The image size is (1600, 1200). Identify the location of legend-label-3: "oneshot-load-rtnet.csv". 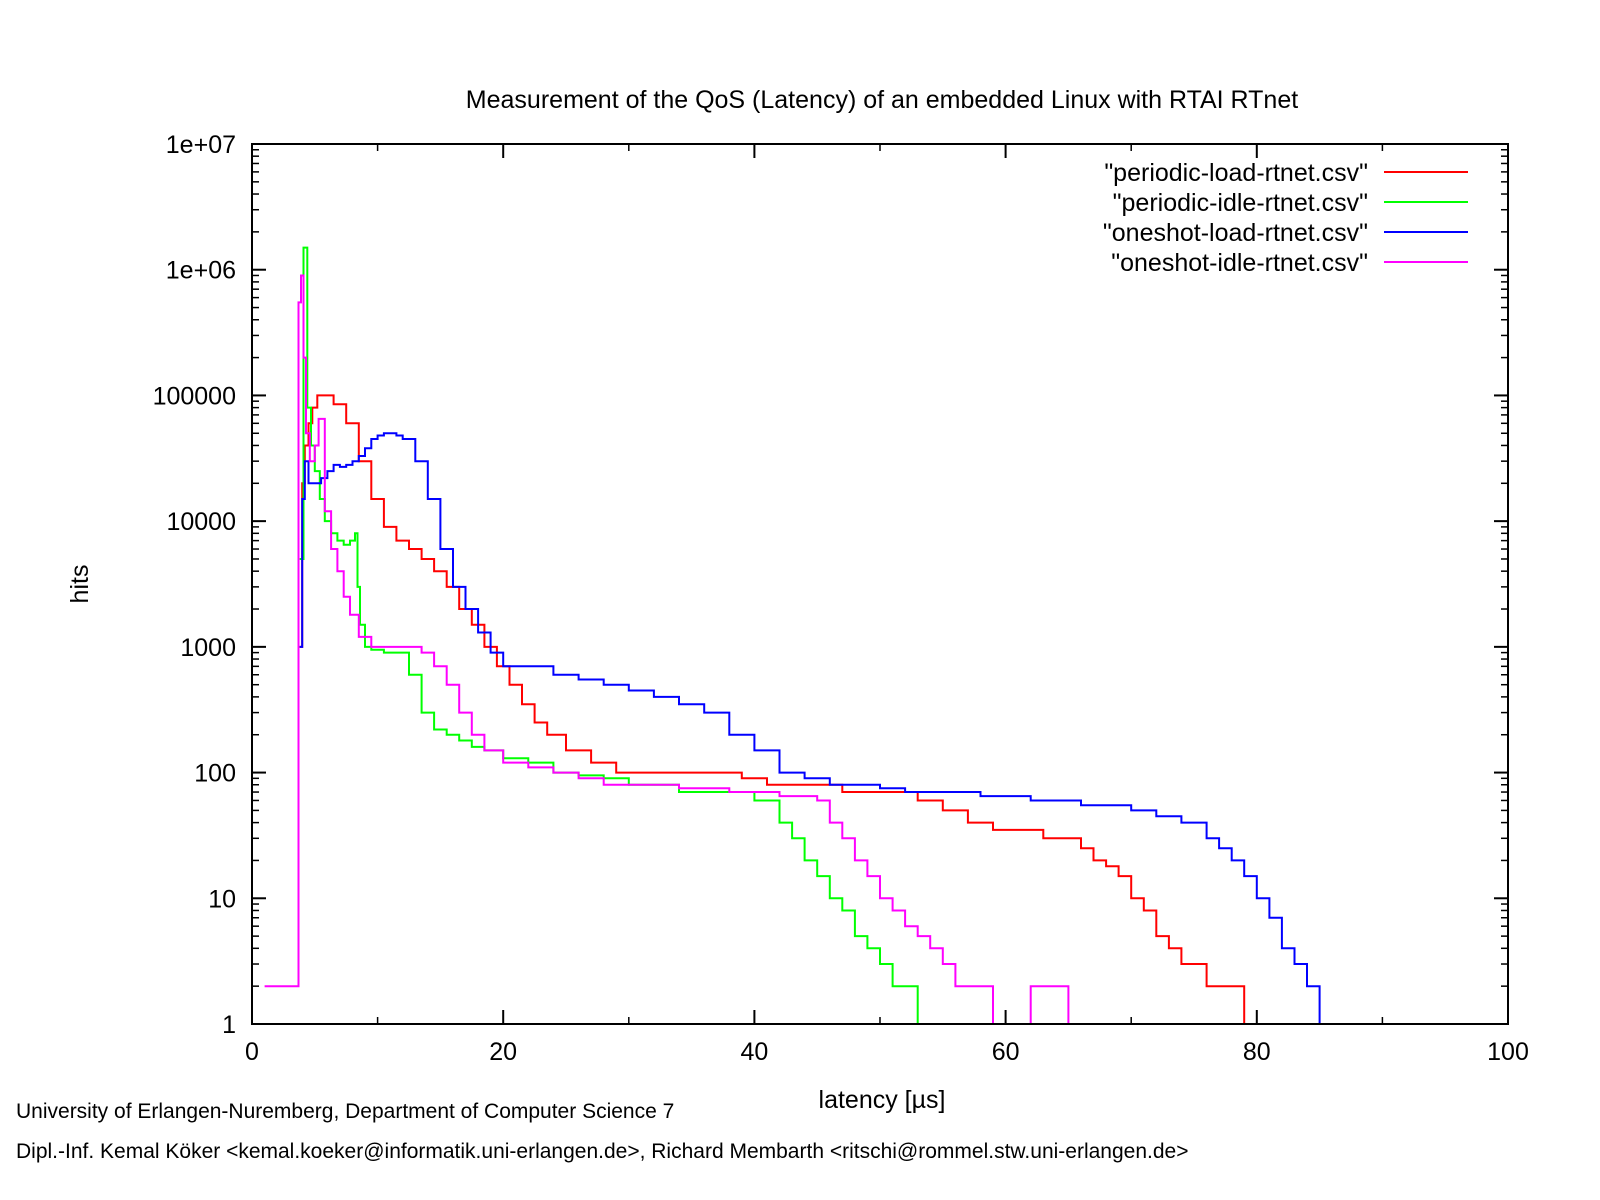
(1235, 233).